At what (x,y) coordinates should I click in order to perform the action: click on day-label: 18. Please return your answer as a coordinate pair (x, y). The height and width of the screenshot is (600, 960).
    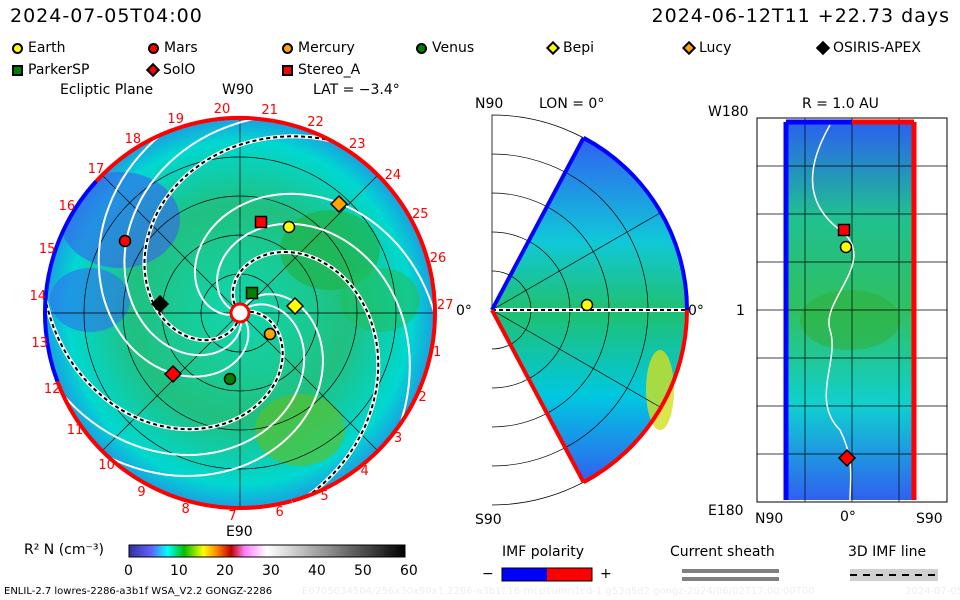
    Looking at the image, I should click on (133, 140).